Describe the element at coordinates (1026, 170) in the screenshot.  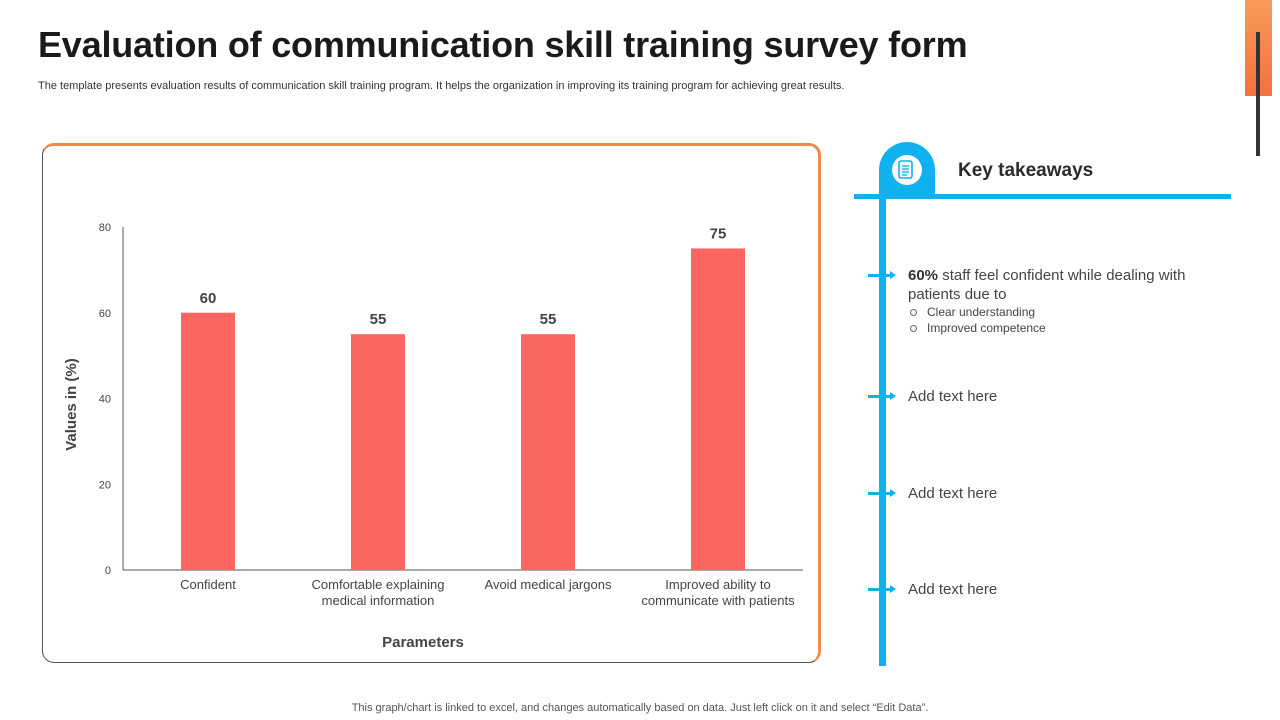
I see `takeaways-heading: Key takeaways` at that location.